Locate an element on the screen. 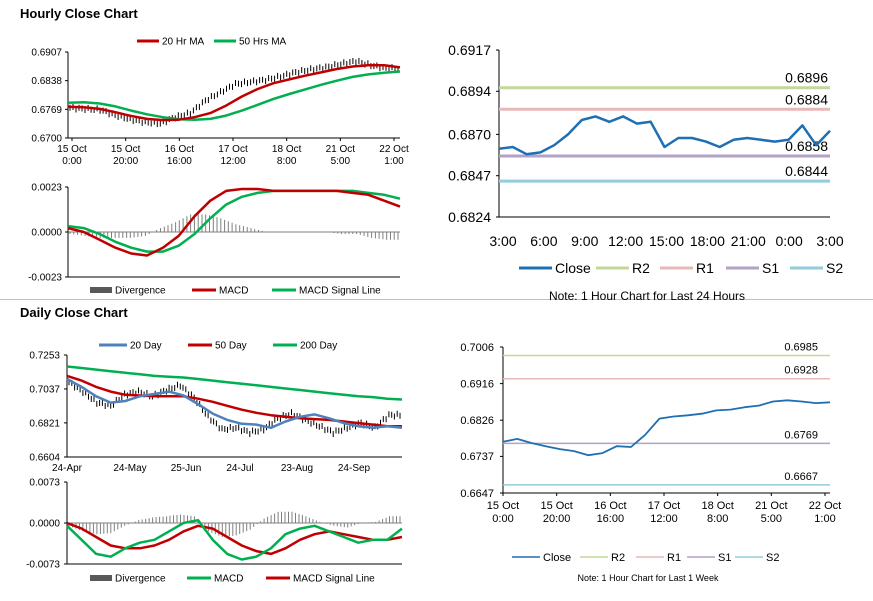 Image resolution: width=873 pixels, height=601 pixels. daily-price-ytick: 0.6821 is located at coordinates (44, 423).